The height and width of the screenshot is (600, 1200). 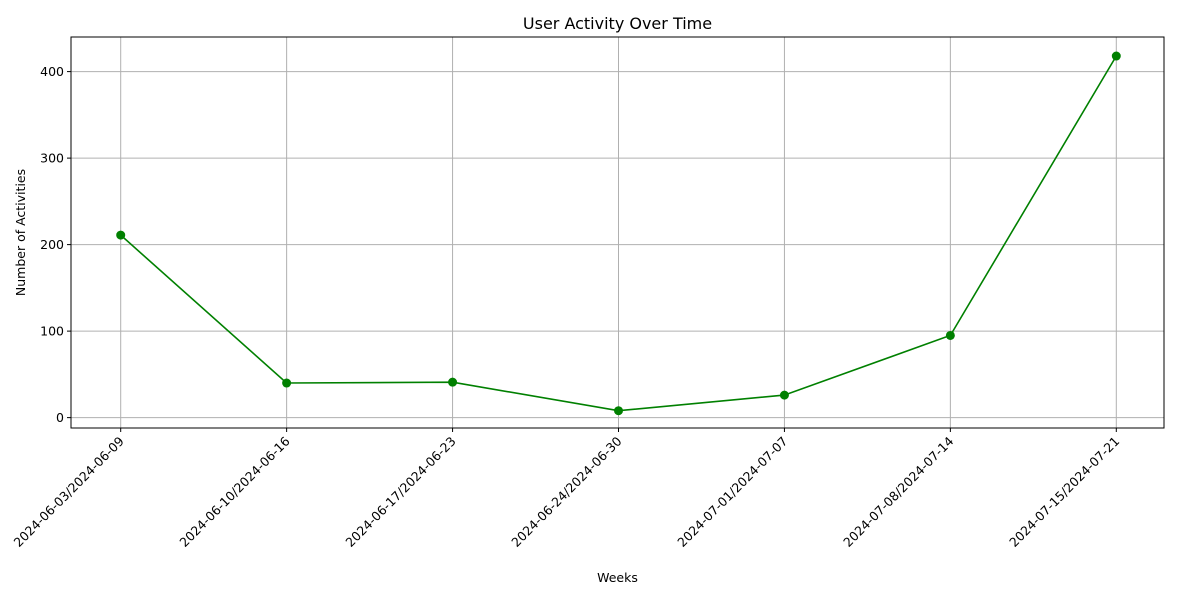 What do you see at coordinates (52, 71) in the screenshot?
I see `y-tick-label: 400` at bounding box center [52, 71].